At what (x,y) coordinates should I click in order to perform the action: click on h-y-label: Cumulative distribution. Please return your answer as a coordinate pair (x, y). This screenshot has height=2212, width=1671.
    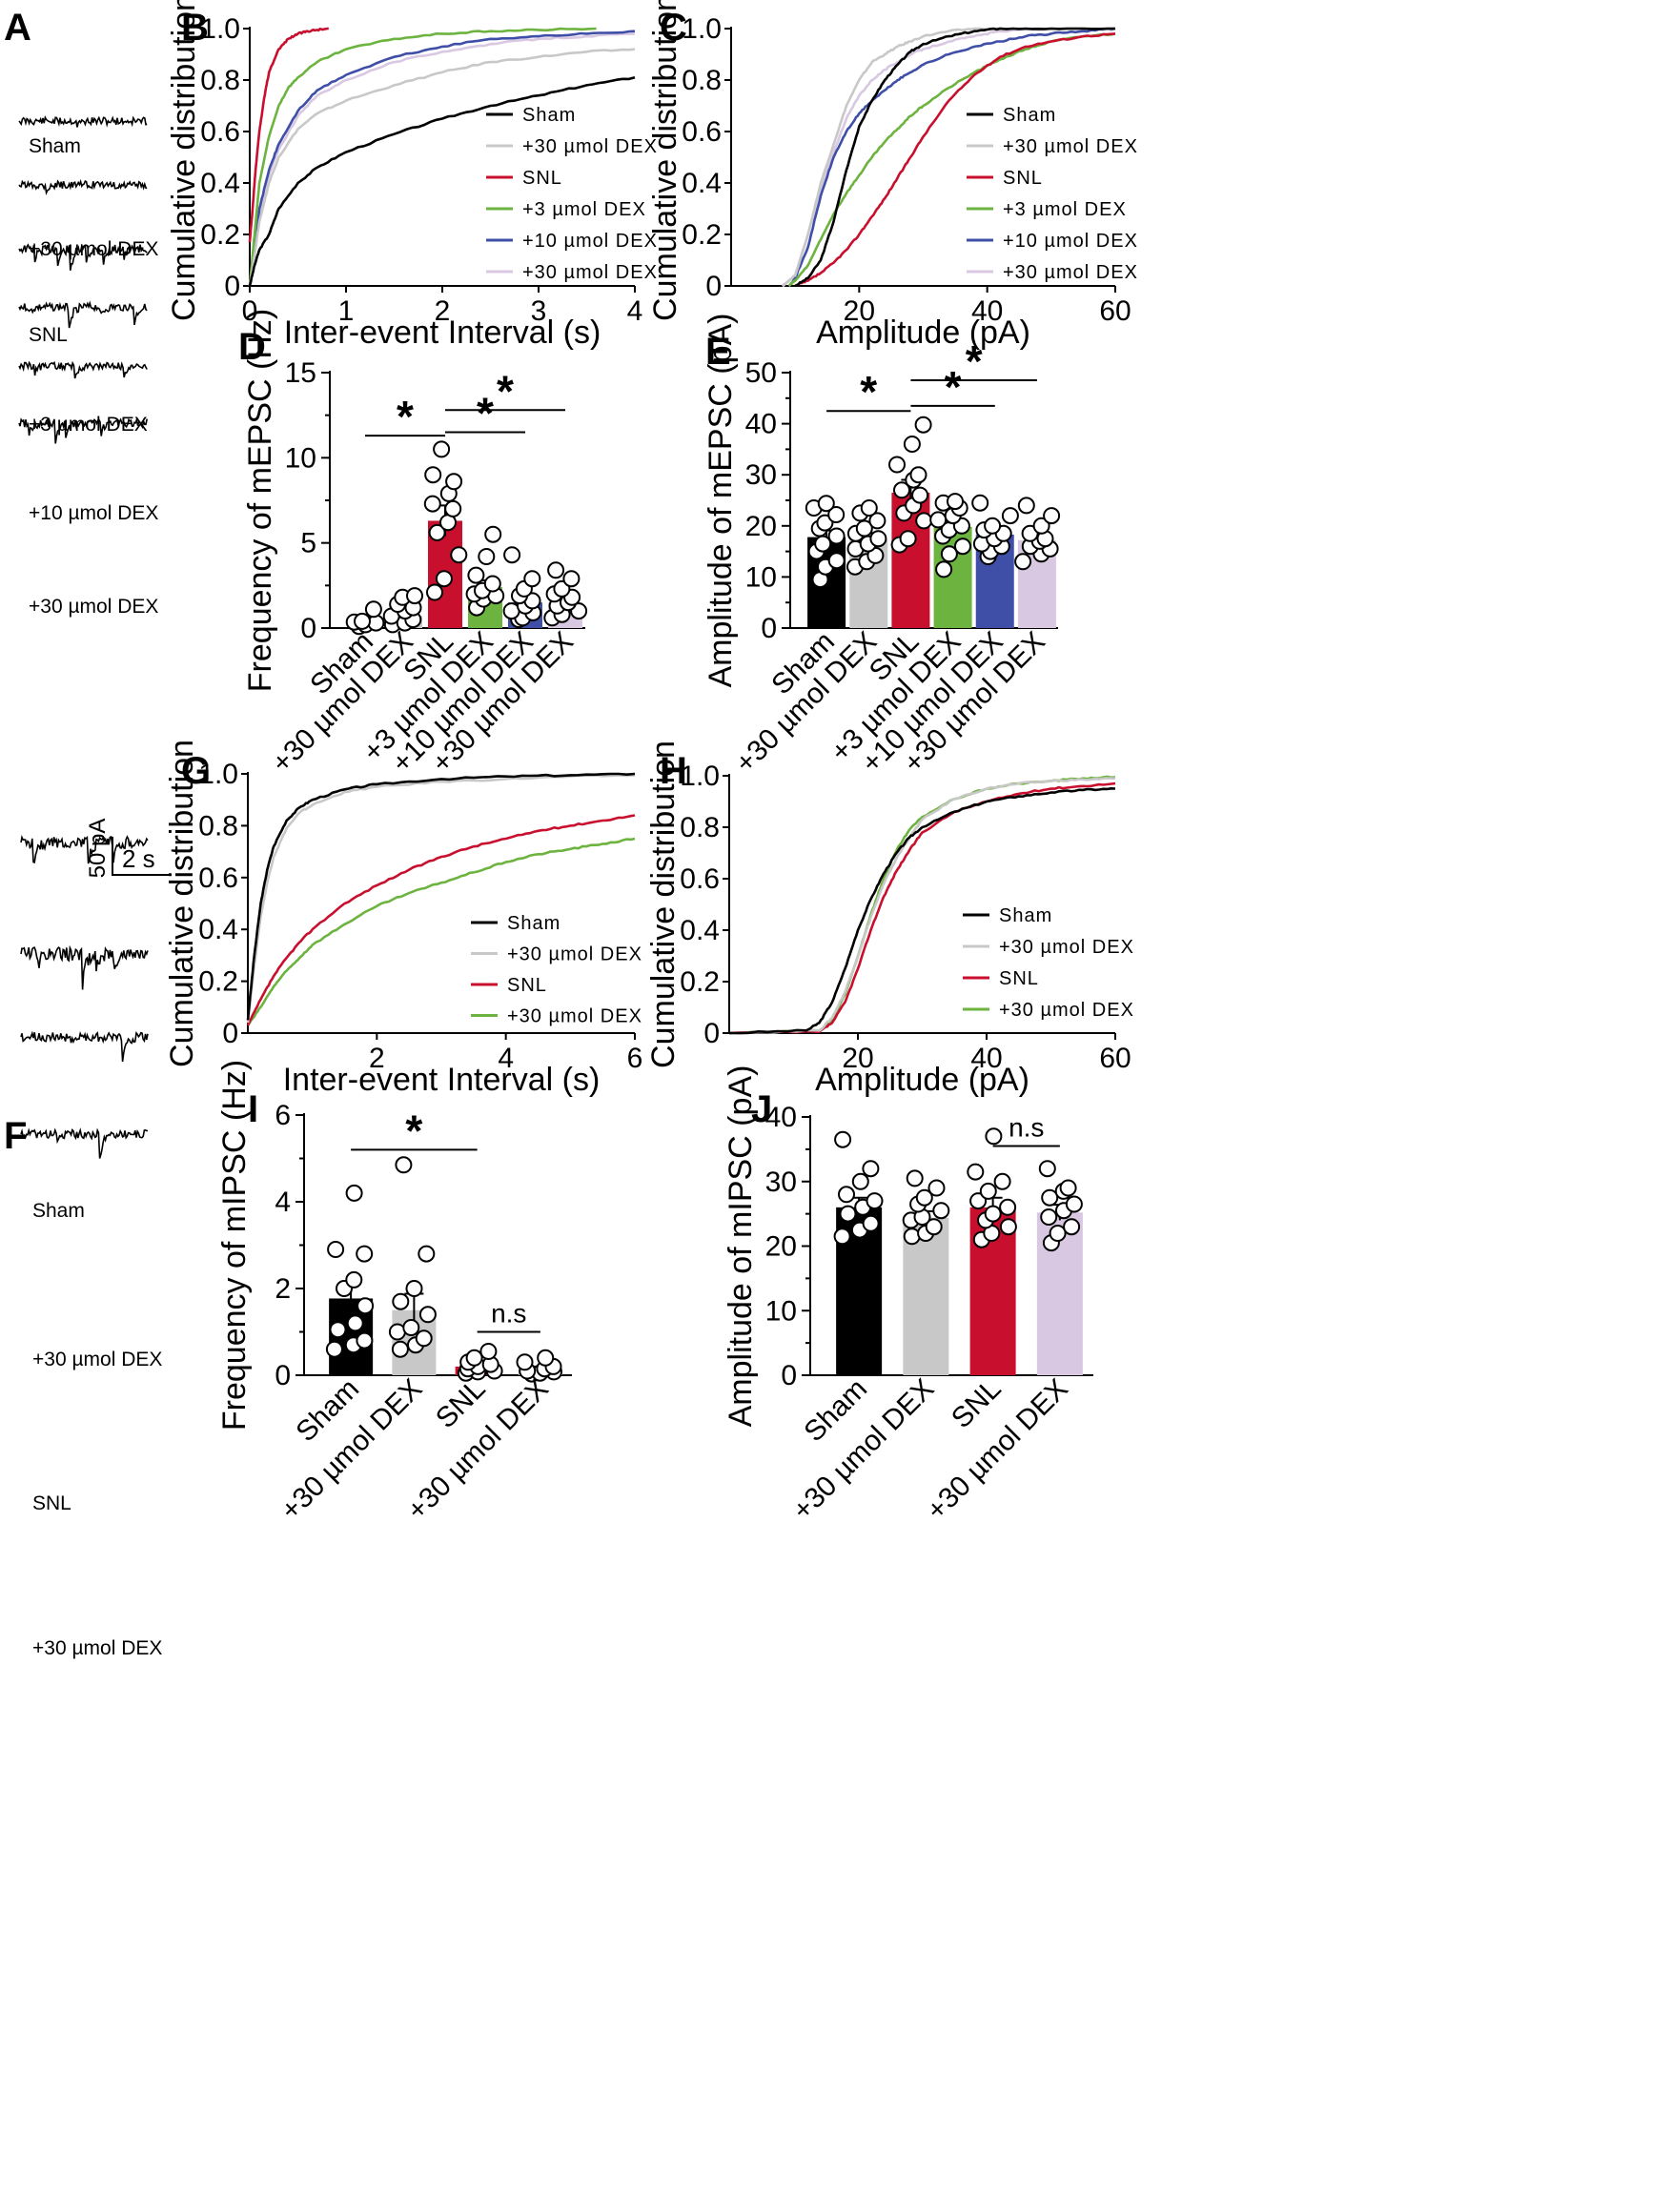
    Looking at the image, I should click on (664, 904).